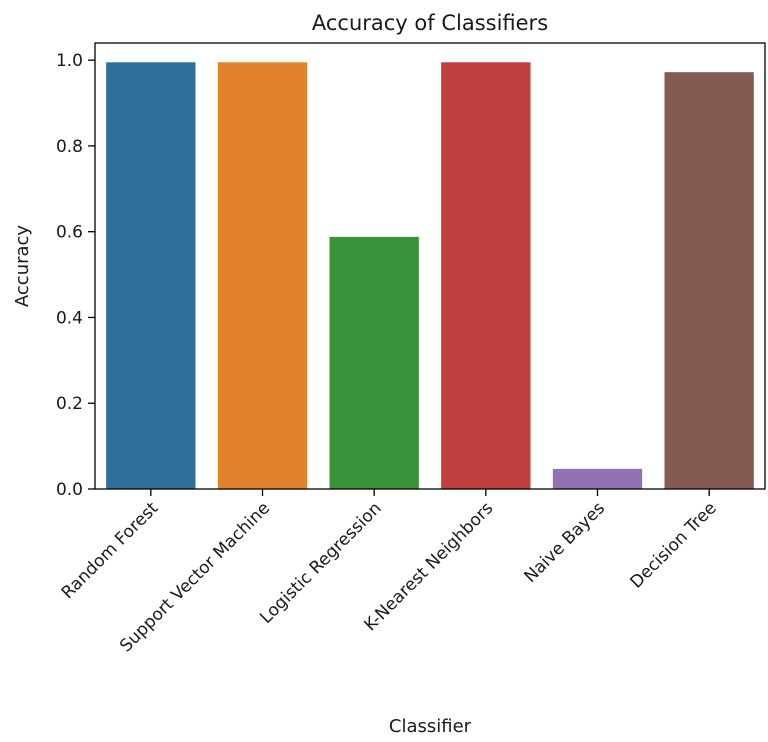 This screenshot has height=742, width=768. What do you see at coordinates (69, 233) in the screenshot?
I see `y-tick-label: 0.6` at bounding box center [69, 233].